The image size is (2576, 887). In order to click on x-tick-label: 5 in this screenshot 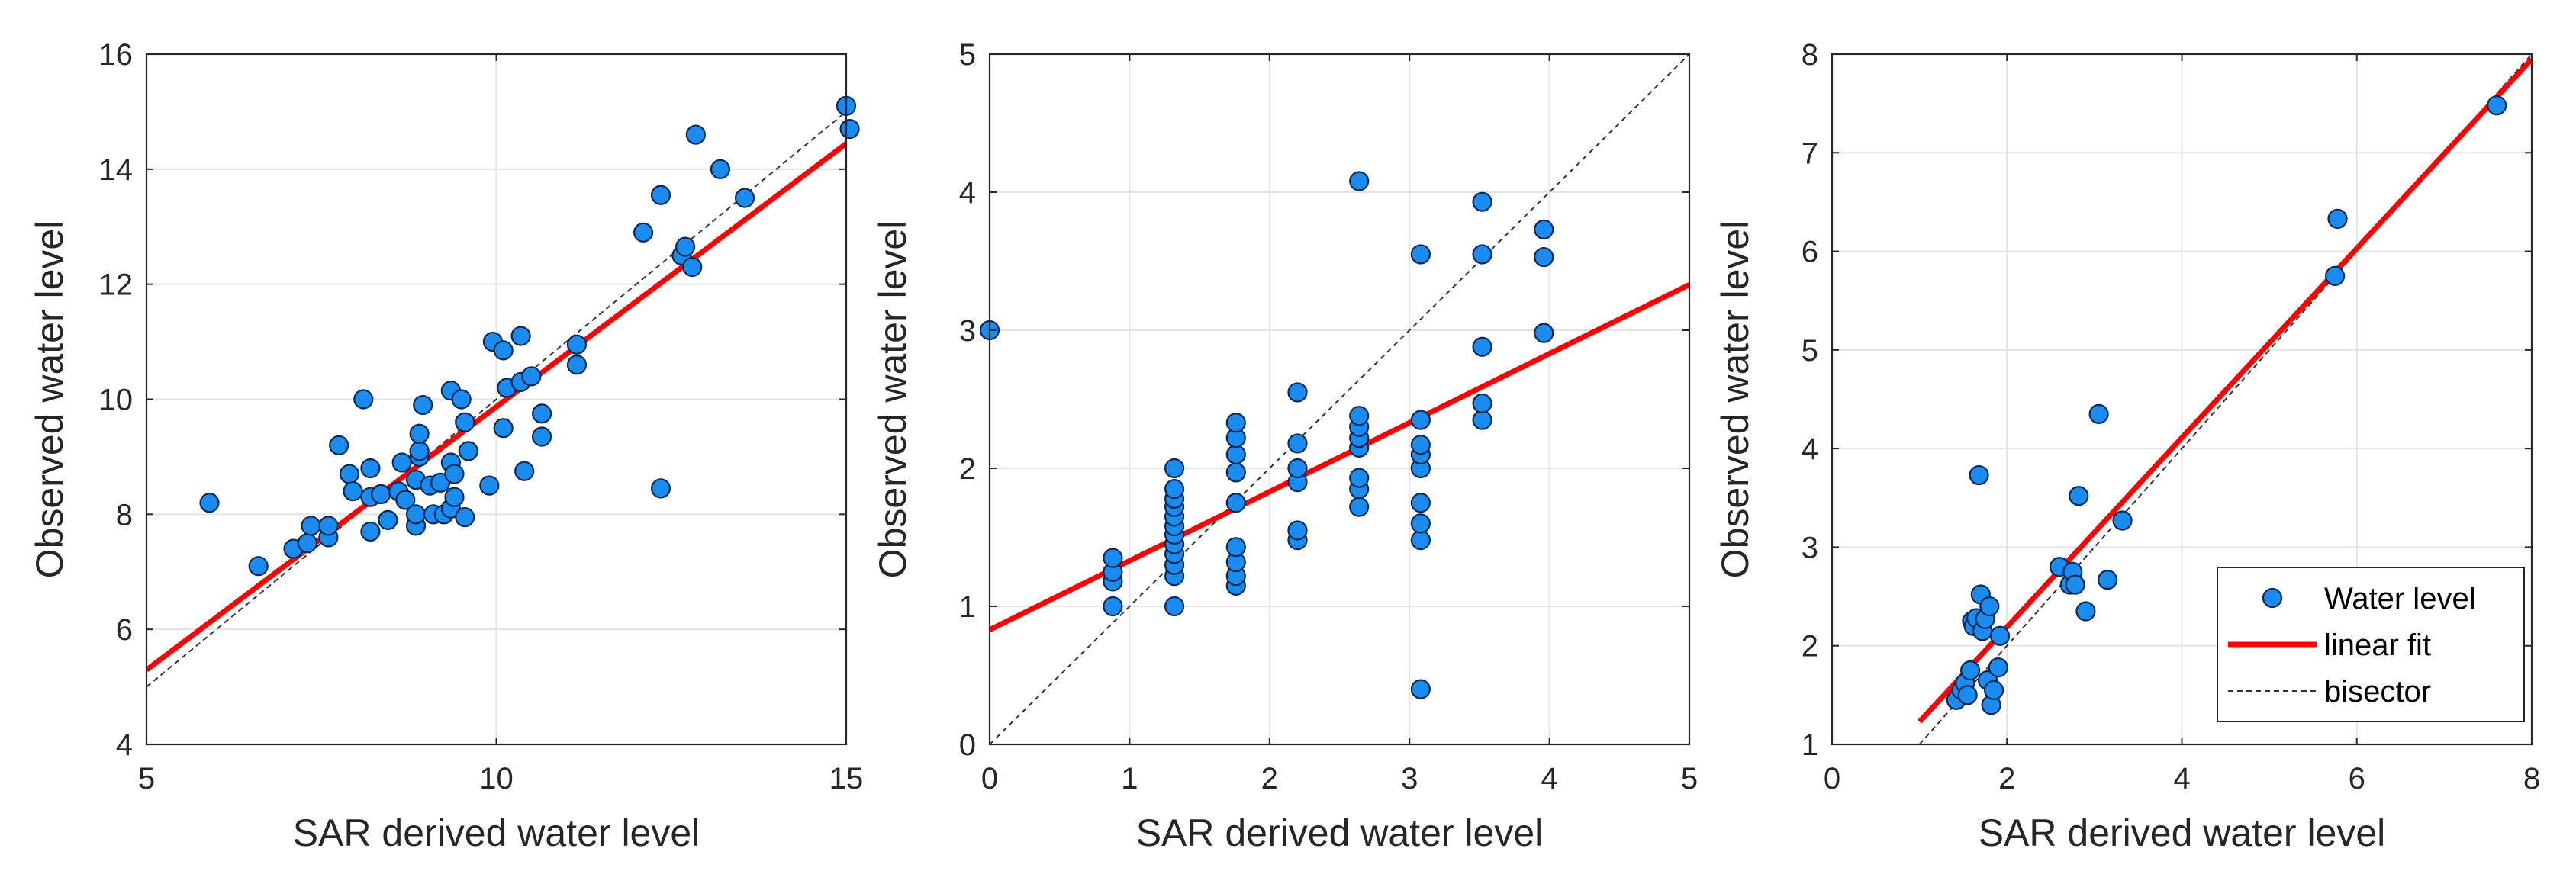, I will do `click(146, 778)`.